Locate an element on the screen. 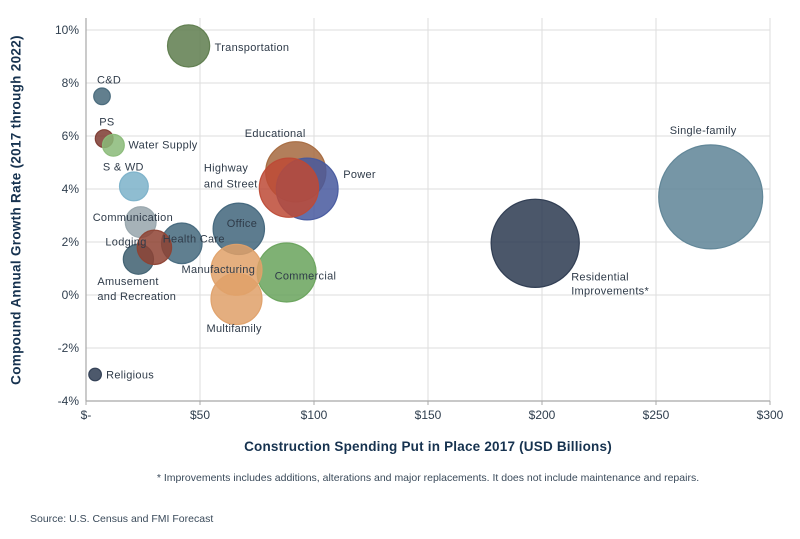 This screenshot has height=539, width=800. x-tick-label-150: $150 is located at coordinates (428, 415).